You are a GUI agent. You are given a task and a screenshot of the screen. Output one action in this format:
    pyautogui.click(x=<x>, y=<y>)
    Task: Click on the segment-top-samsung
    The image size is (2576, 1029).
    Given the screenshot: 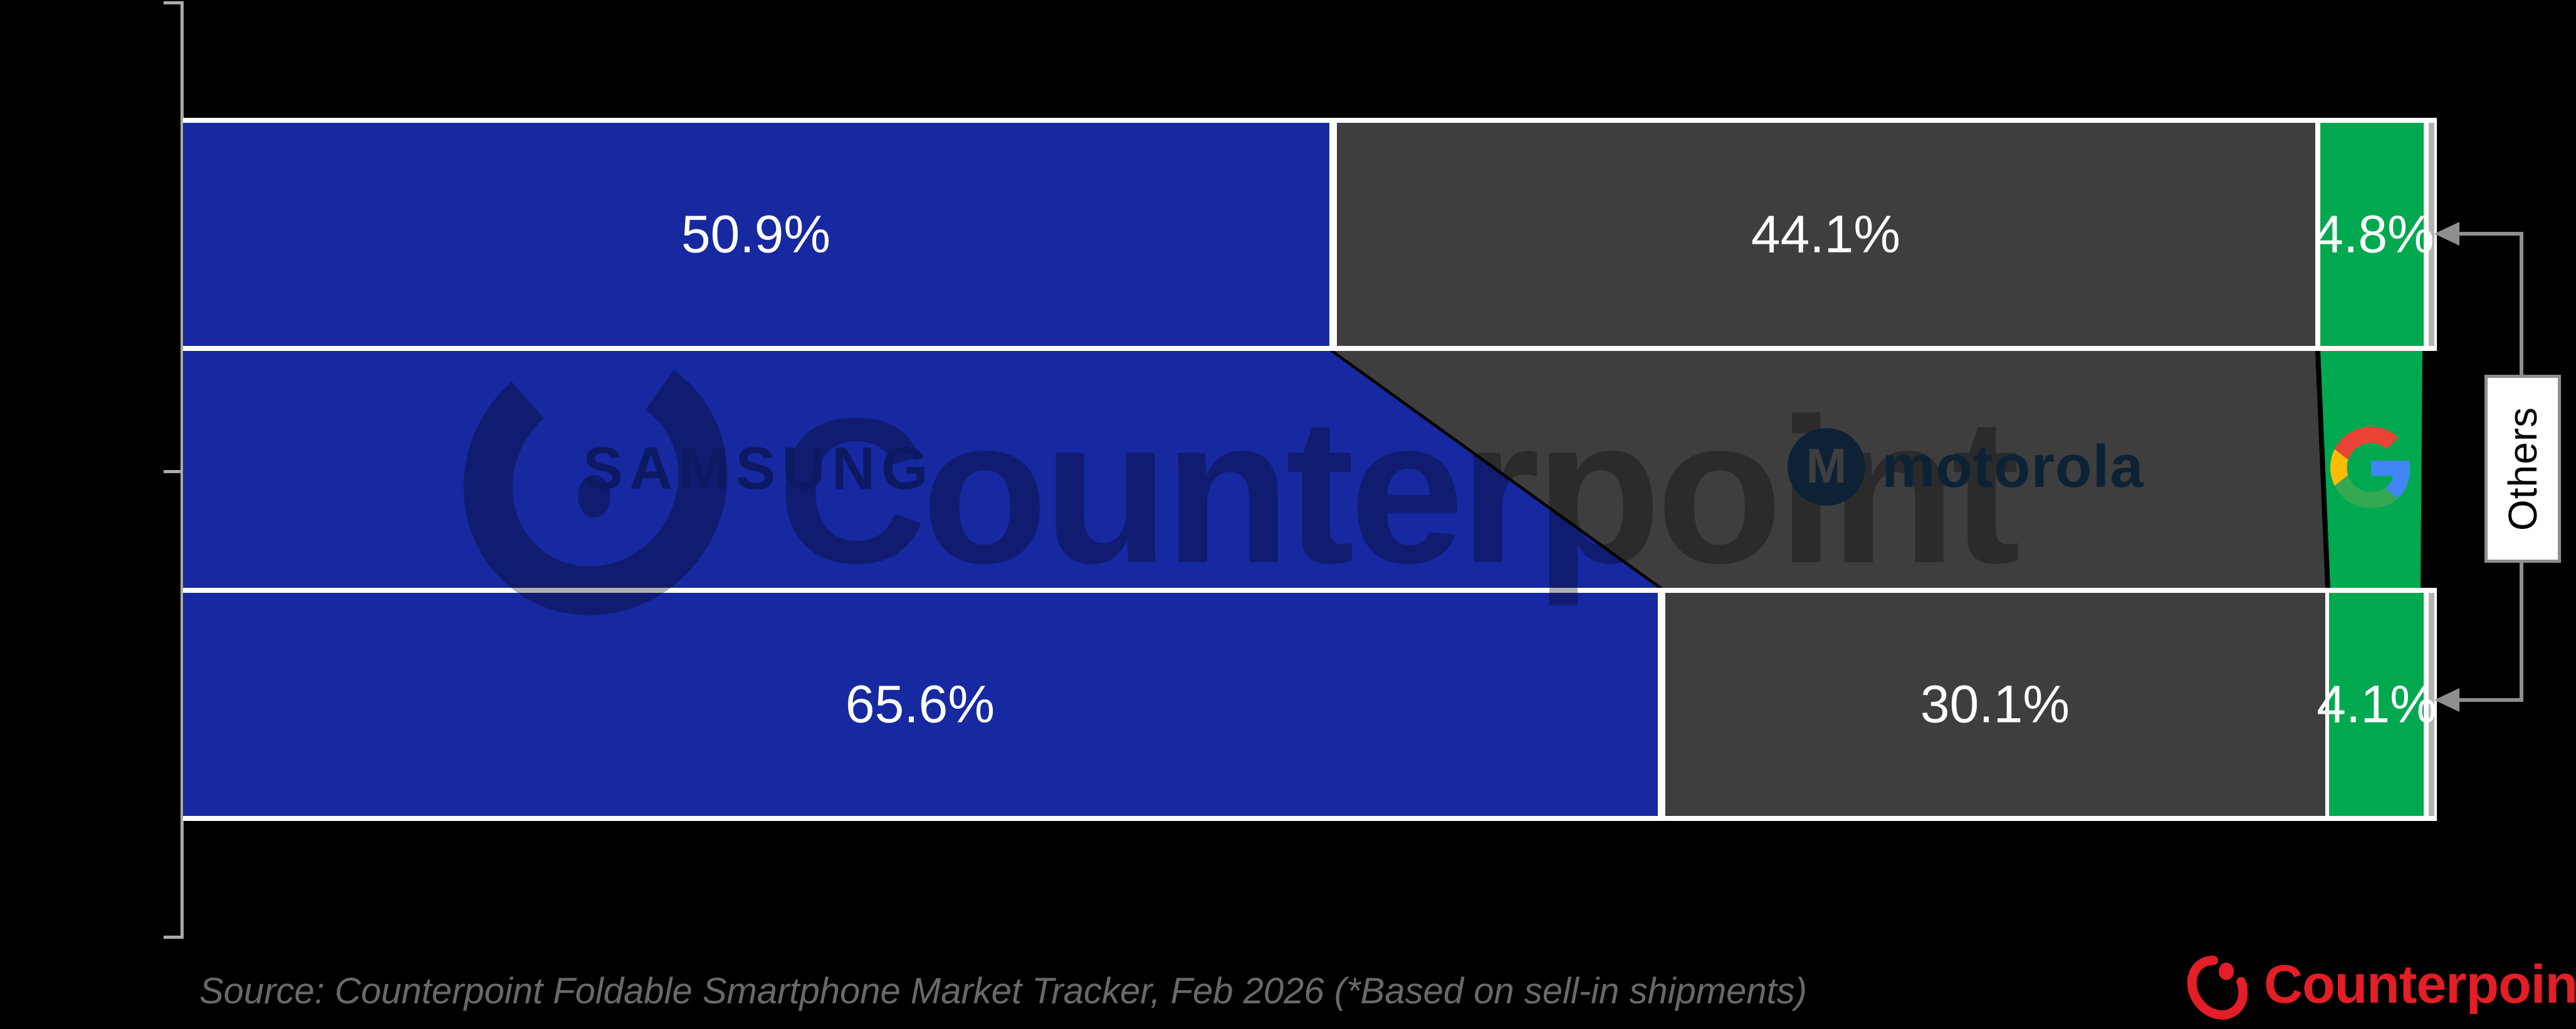 What is the action you would take?
    pyautogui.click(x=756, y=234)
    